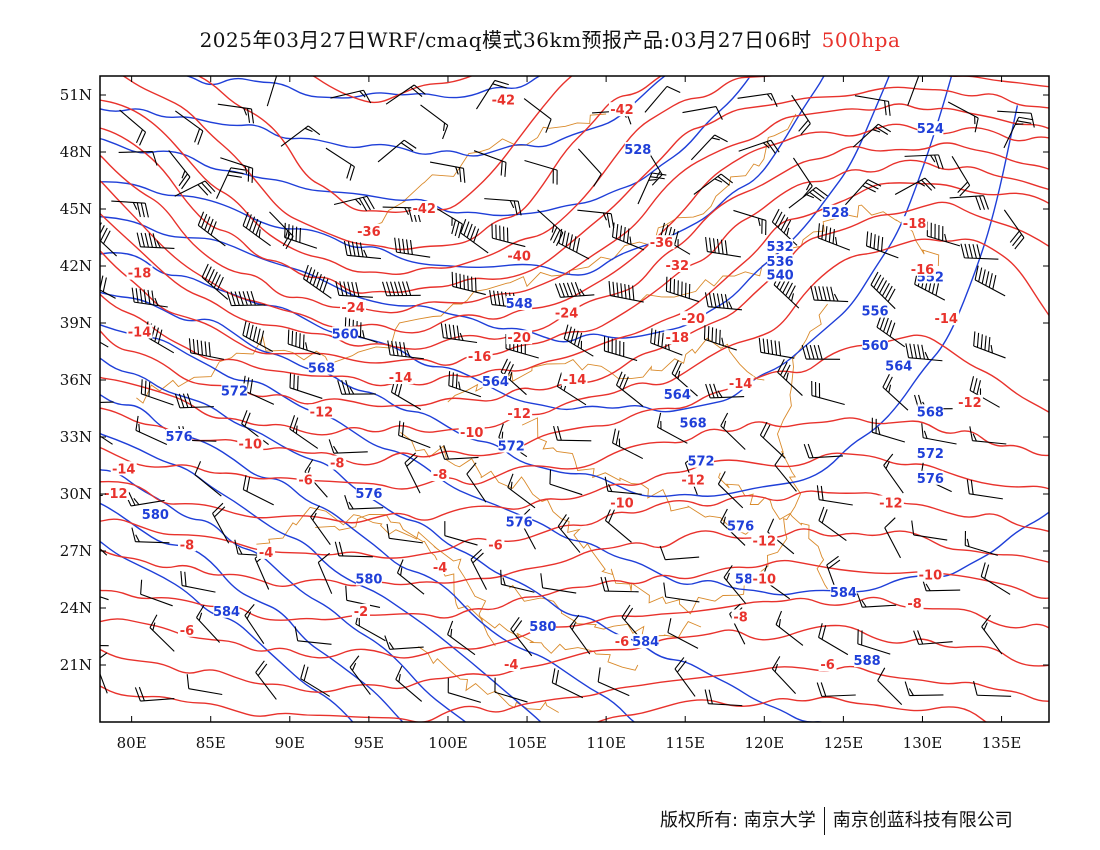  I want to click on temperature-label: -32, so click(678, 266).